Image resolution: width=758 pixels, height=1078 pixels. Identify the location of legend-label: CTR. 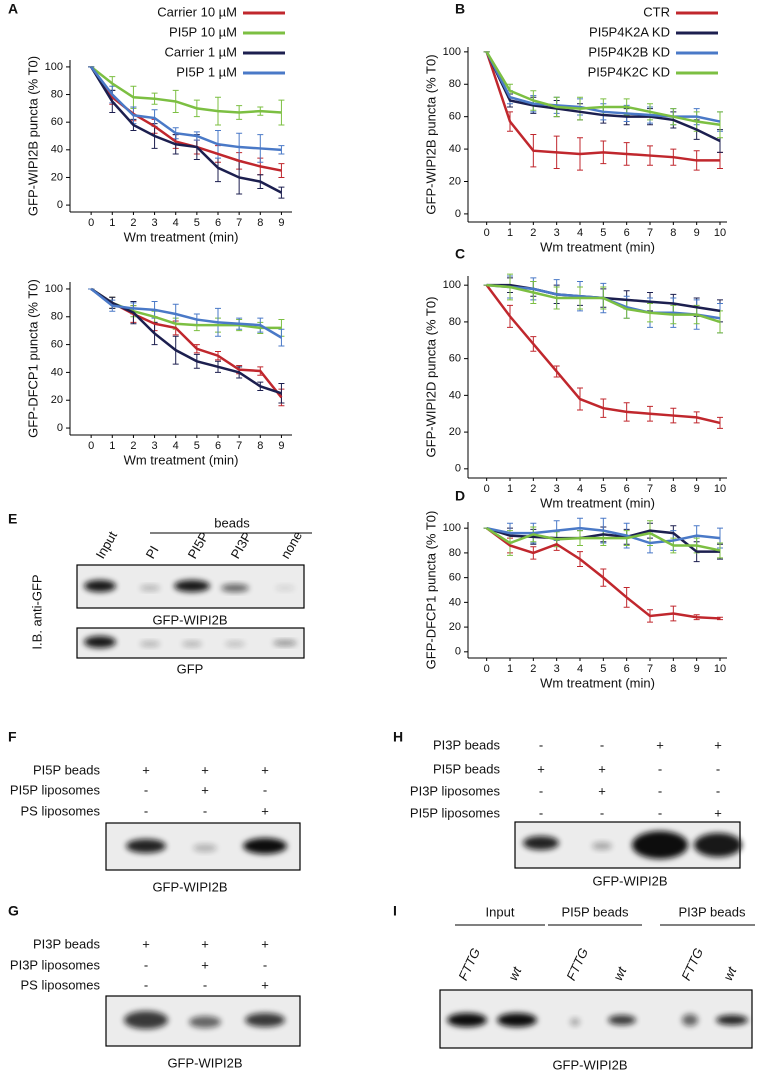
(656, 11).